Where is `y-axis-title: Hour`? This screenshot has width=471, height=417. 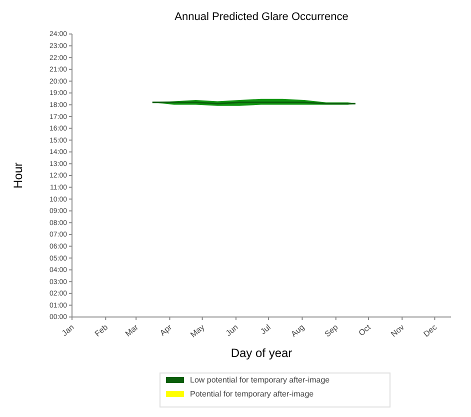 y-axis-title: Hour is located at coordinates (18, 175).